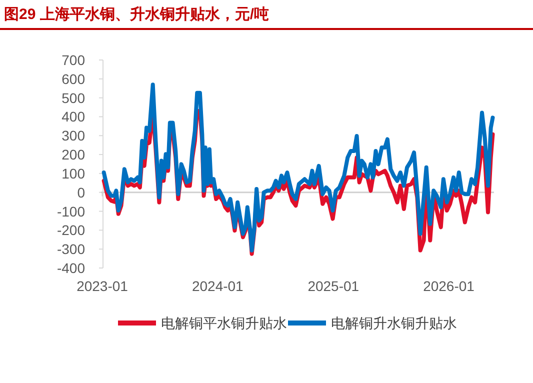  What do you see at coordinates (74, 116) in the screenshot?
I see `y-tick-label: 400` at bounding box center [74, 116].